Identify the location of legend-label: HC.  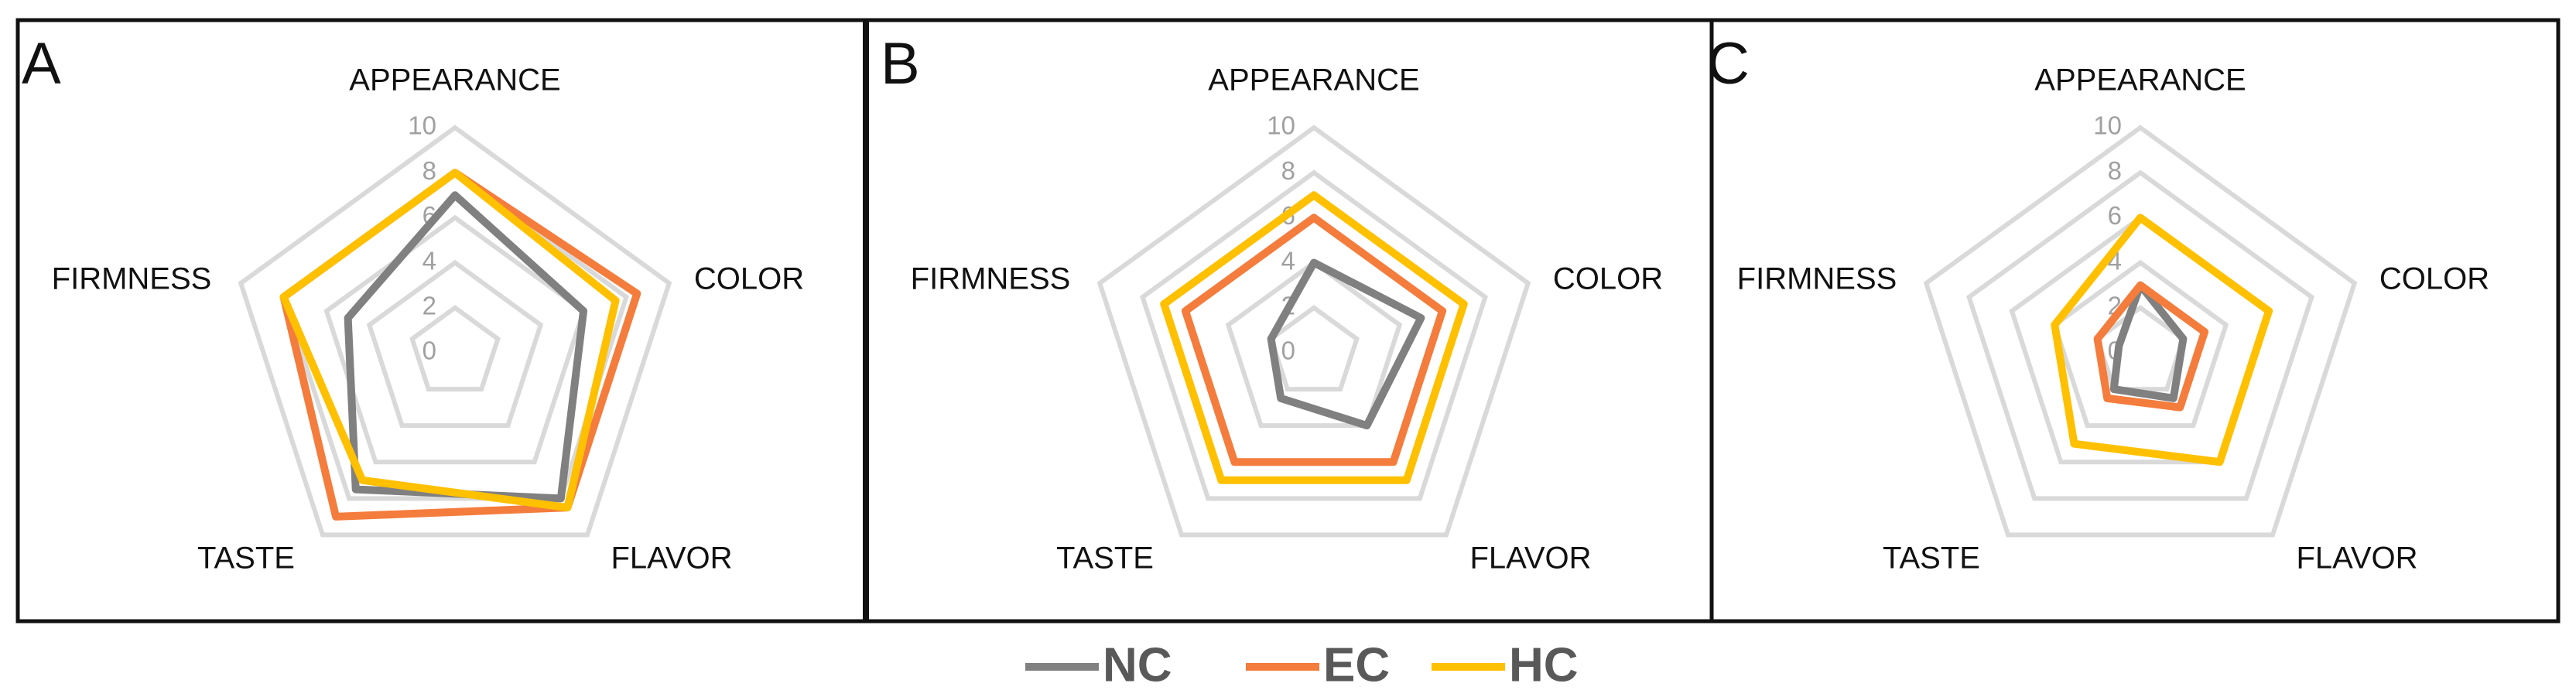
(1544, 665).